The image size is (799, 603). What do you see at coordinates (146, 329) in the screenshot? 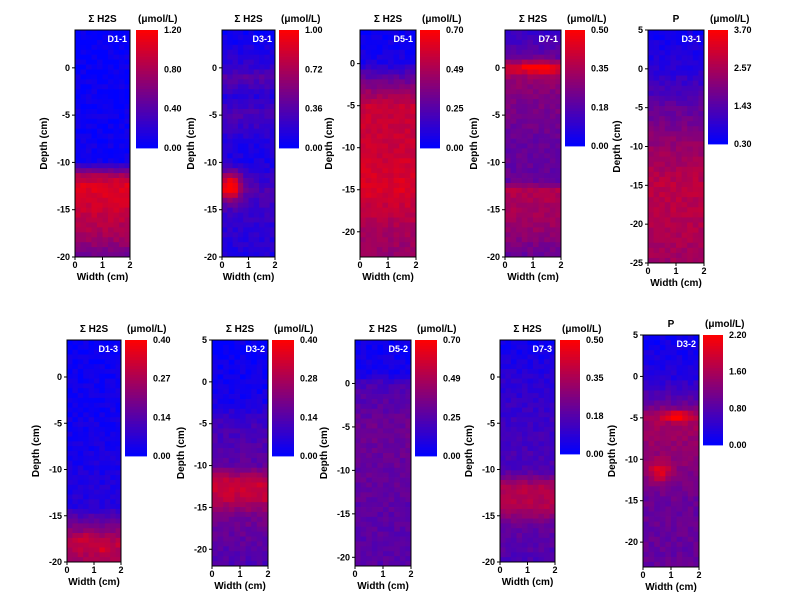
I see `colorbar-unit: (μmol/L)` at bounding box center [146, 329].